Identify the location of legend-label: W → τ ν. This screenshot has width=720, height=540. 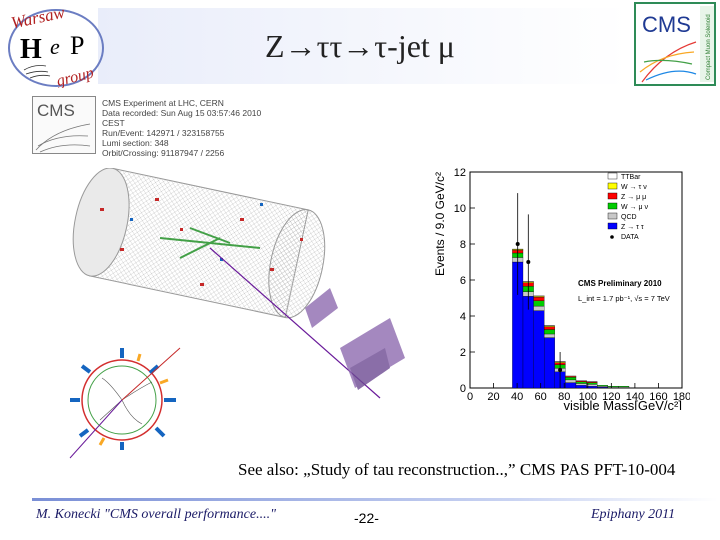
(634, 187).